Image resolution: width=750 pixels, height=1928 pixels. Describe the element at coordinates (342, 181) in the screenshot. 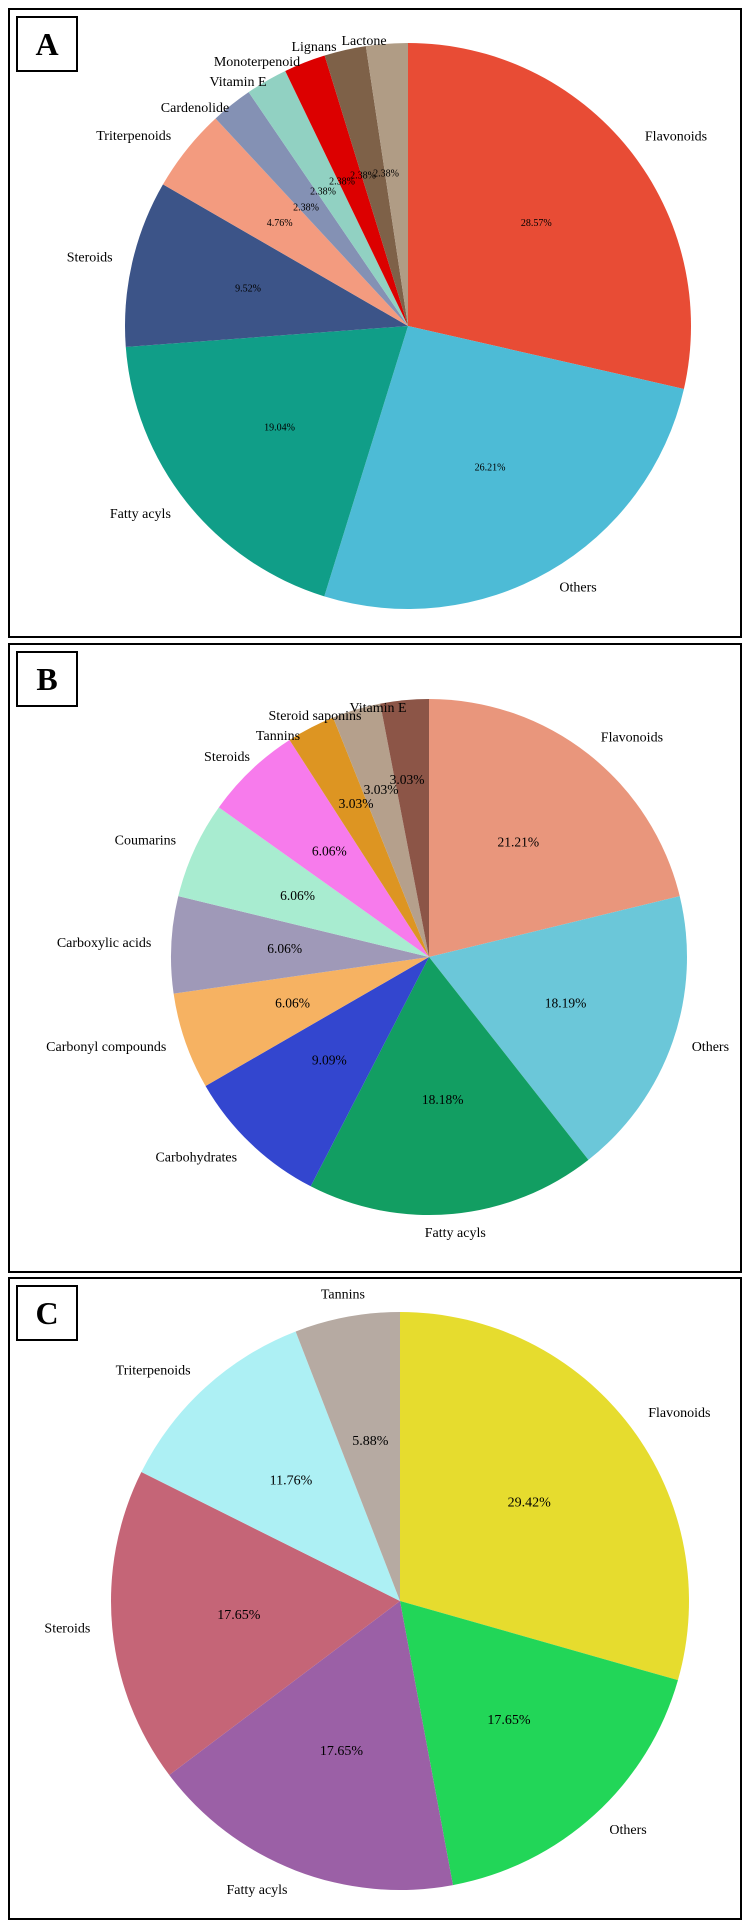

I see `pct-label-monoterpenoid: 2.38%` at that location.